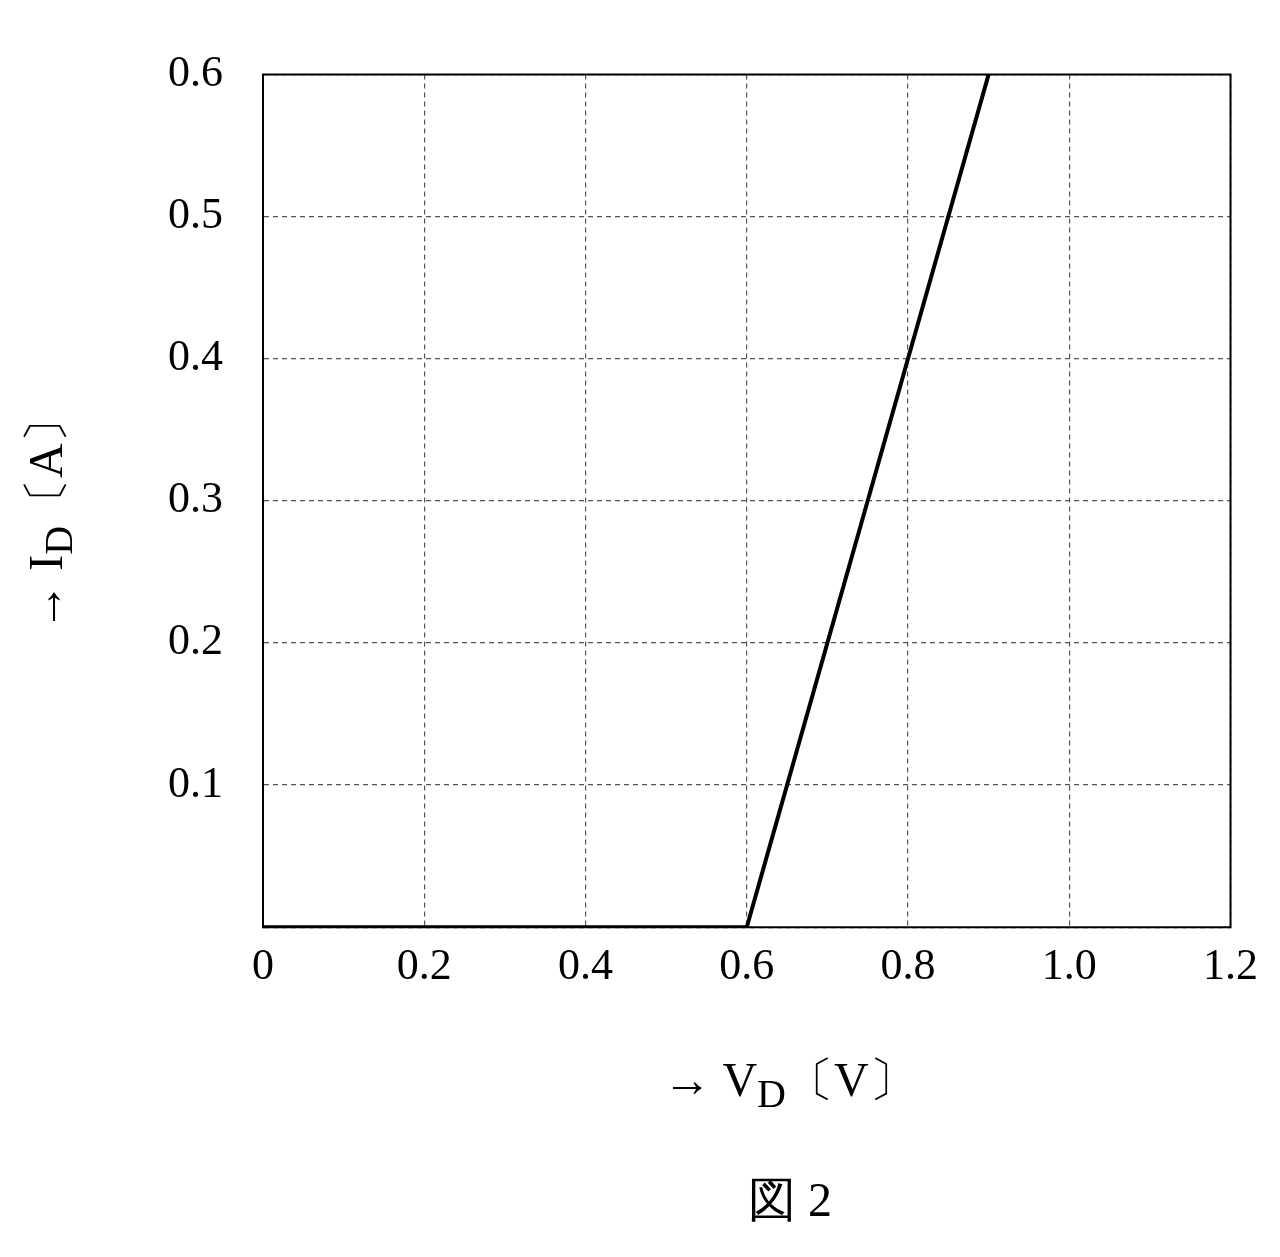  Describe the element at coordinates (195, 640) in the screenshot. I see `y-tick-label: 0.2` at that location.